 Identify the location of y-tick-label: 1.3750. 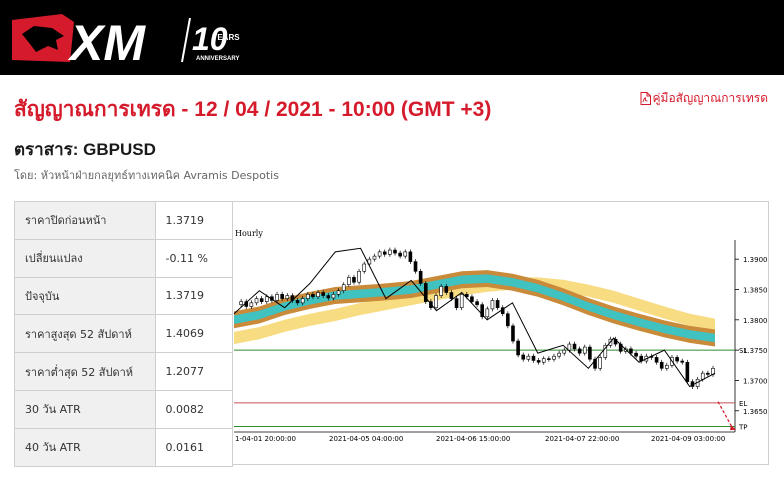
(755, 351).